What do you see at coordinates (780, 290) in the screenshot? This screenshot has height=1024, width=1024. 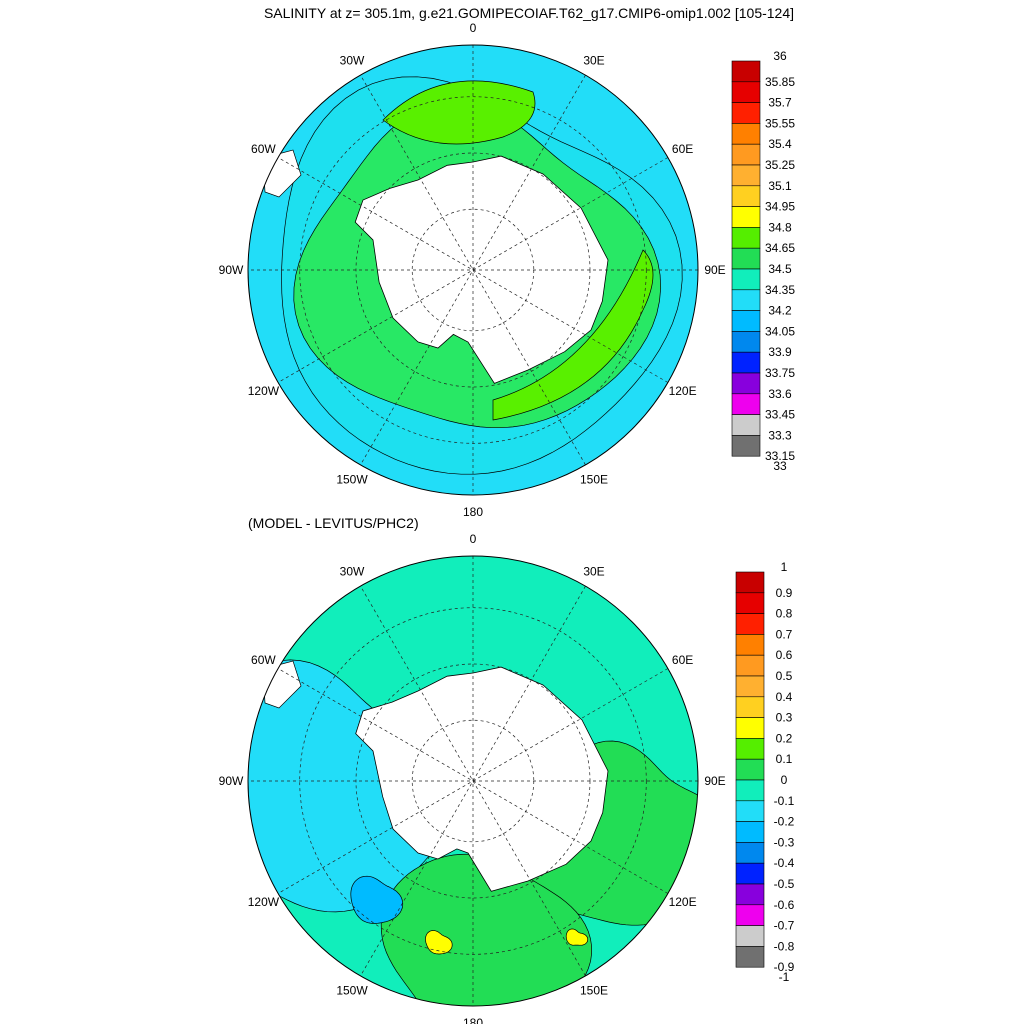 I see `colorbar-tick-label: 34.35` at bounding box center [780, 290].